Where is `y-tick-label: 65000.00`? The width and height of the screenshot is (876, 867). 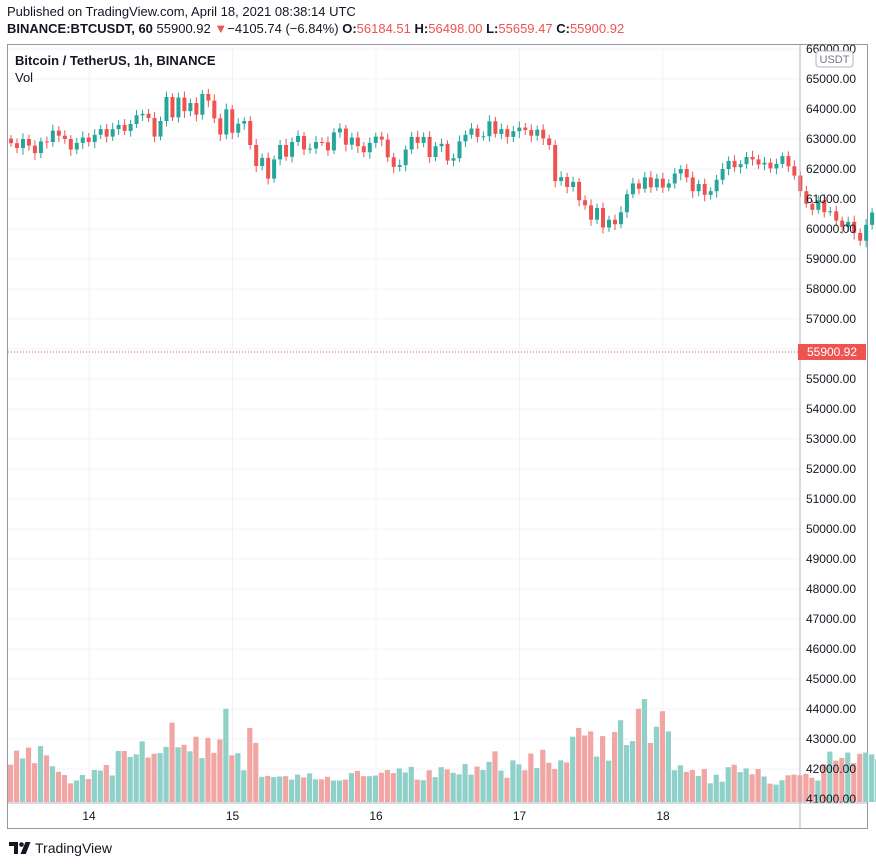 y-tick-label: 65000.00 is located at coordinates (831, 79).